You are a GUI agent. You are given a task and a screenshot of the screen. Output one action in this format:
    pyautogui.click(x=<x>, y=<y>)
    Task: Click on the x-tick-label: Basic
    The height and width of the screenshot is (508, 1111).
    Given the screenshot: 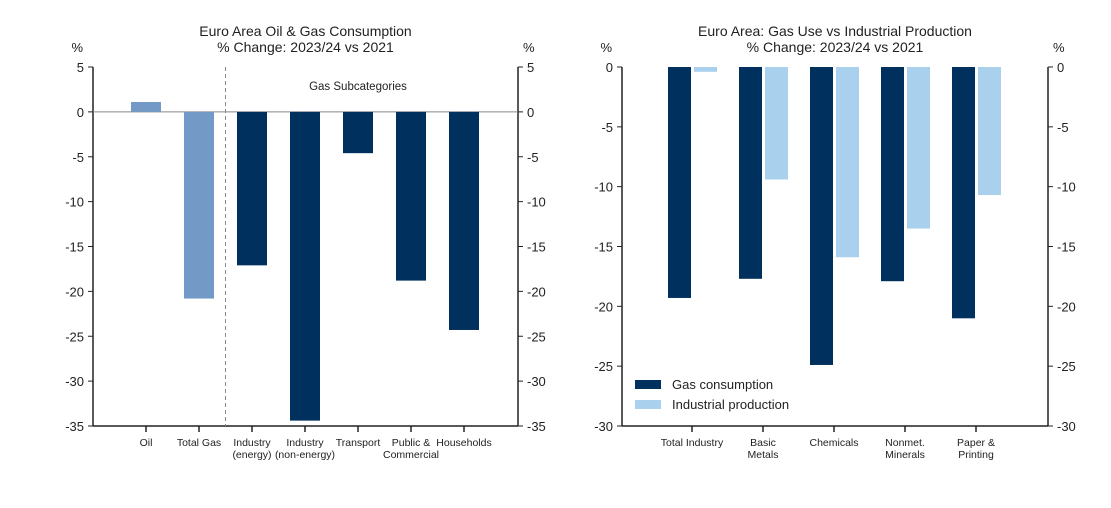 What is the action you would take?
    pyautogui.click(x=763, y=443)
    